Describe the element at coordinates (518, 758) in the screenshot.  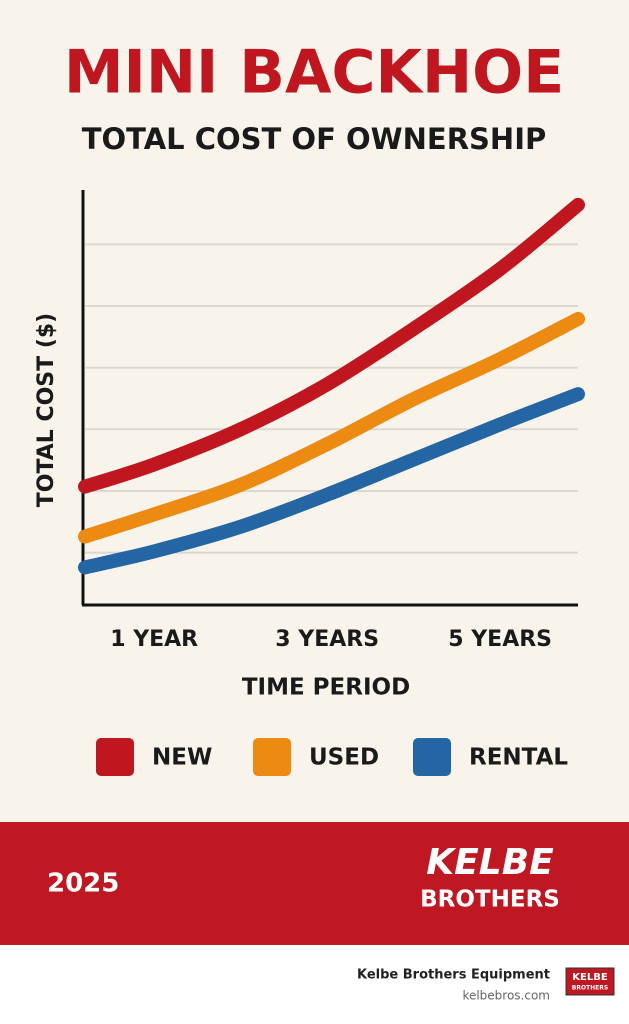
I see `legend-label: RENTAL` at that location.